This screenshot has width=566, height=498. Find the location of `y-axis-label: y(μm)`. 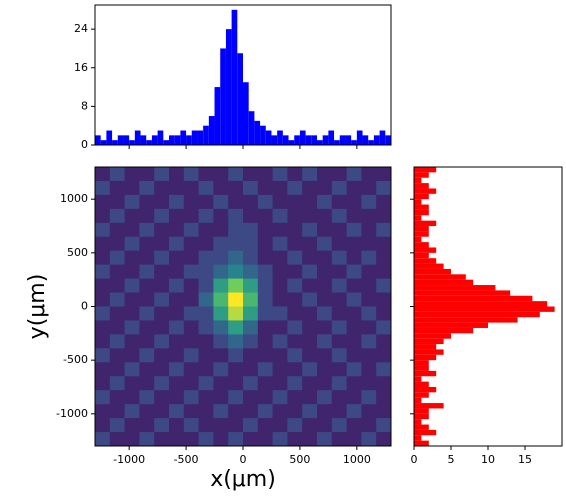

y-axis-label: y(μm) is located at coordinates (37, 307).